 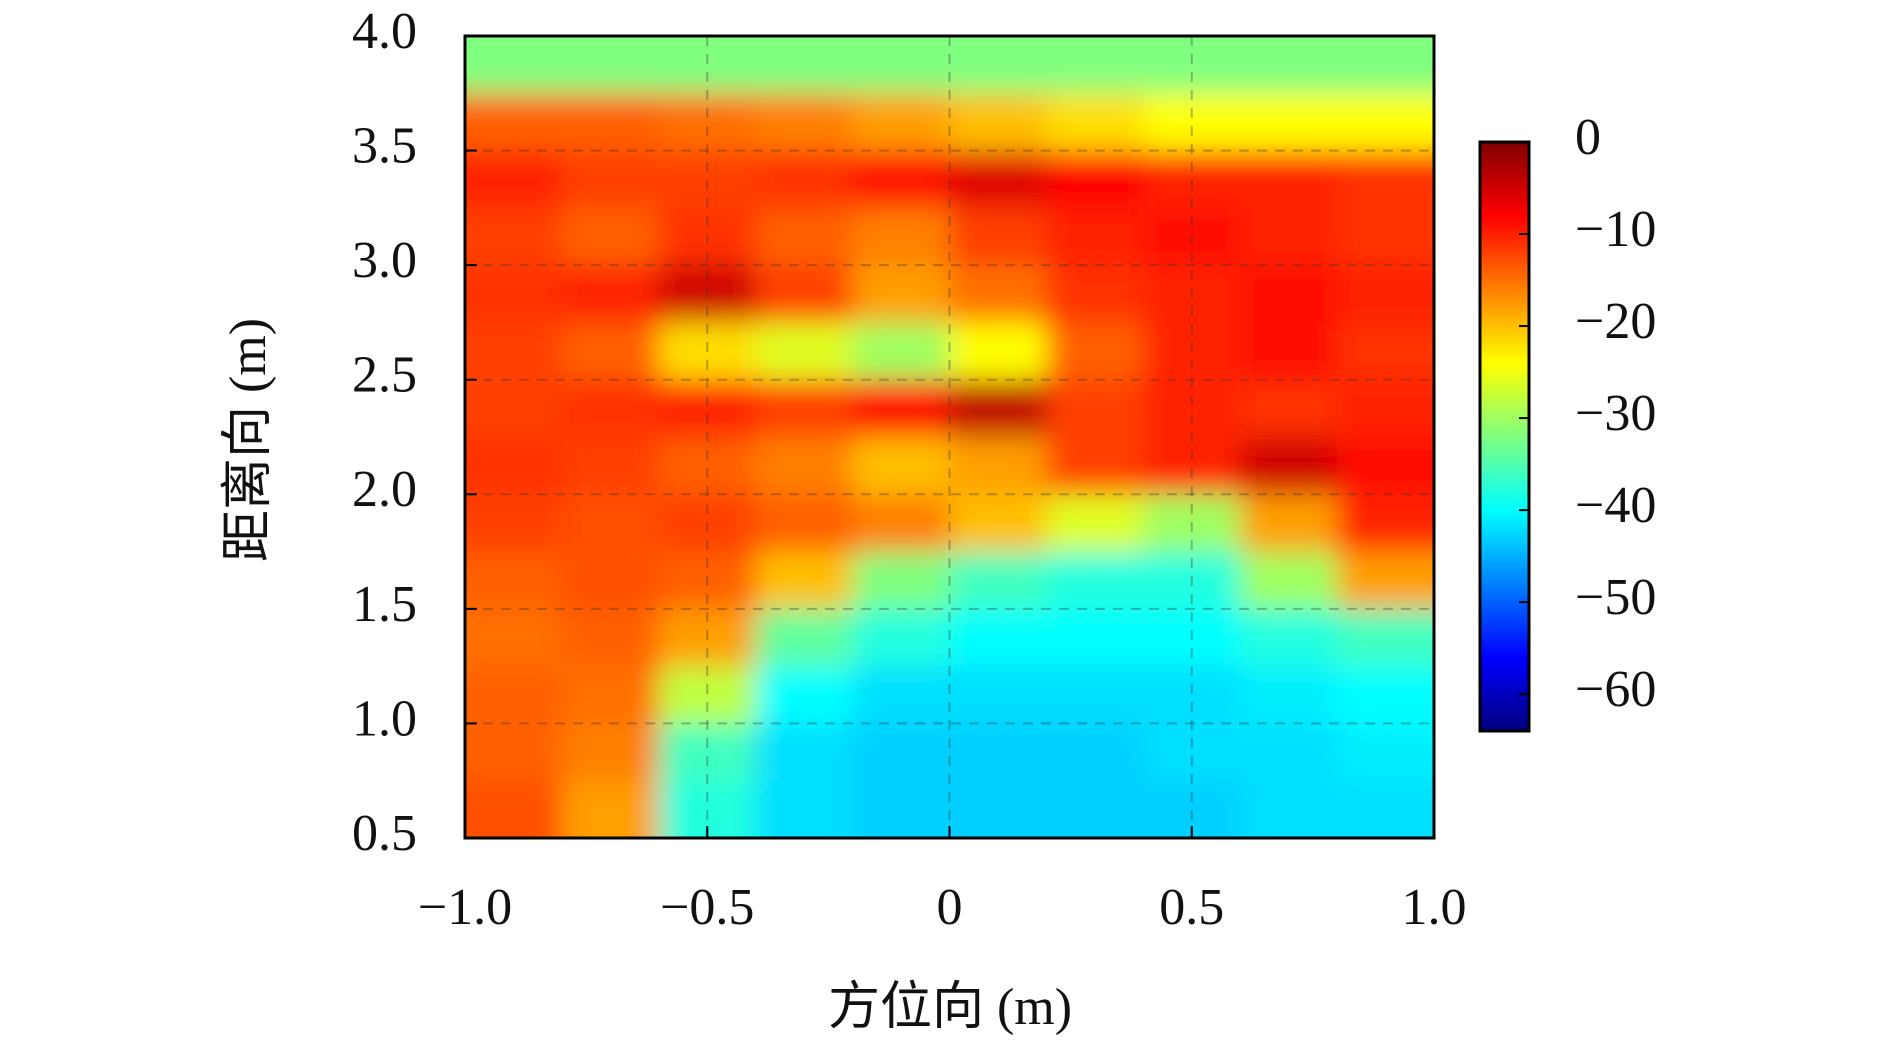 What do you see at coordinates (1615, 505) in the screenshot?
I see `colorbar-tick-label: −40` at bounding box center [1615, 505].